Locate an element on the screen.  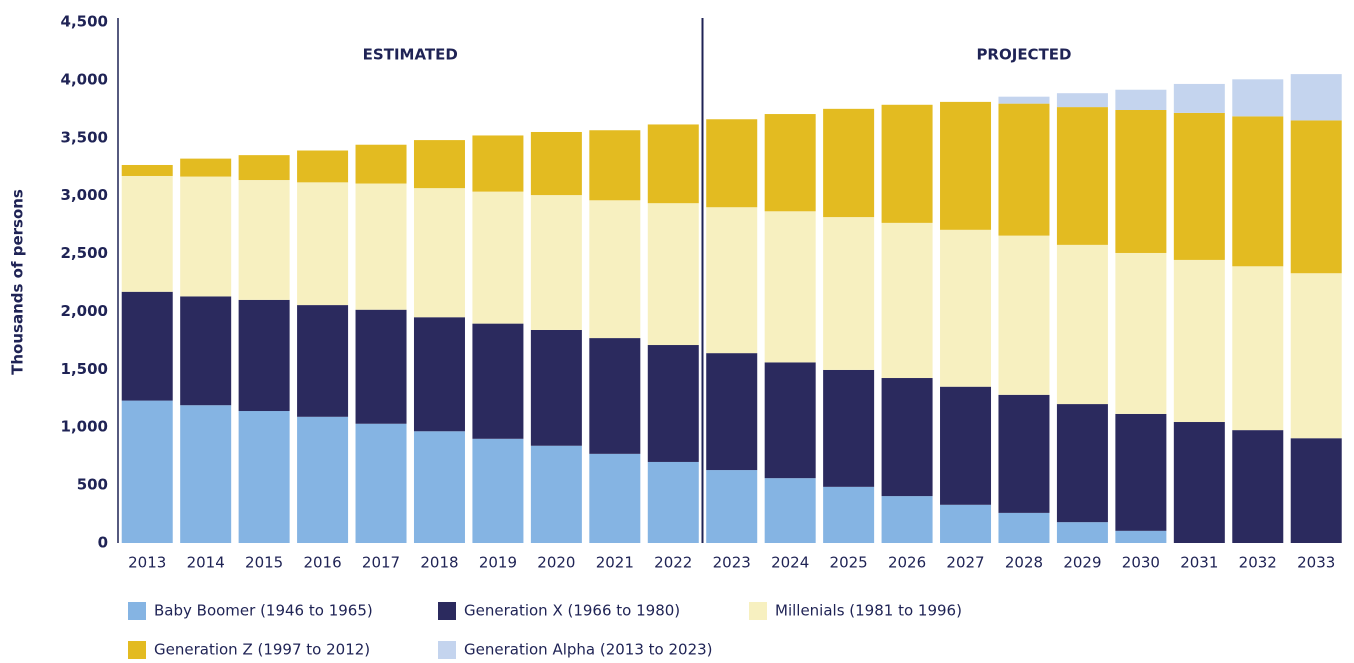
x-tick-label: 2029 is located at coordinates (1082, 563).